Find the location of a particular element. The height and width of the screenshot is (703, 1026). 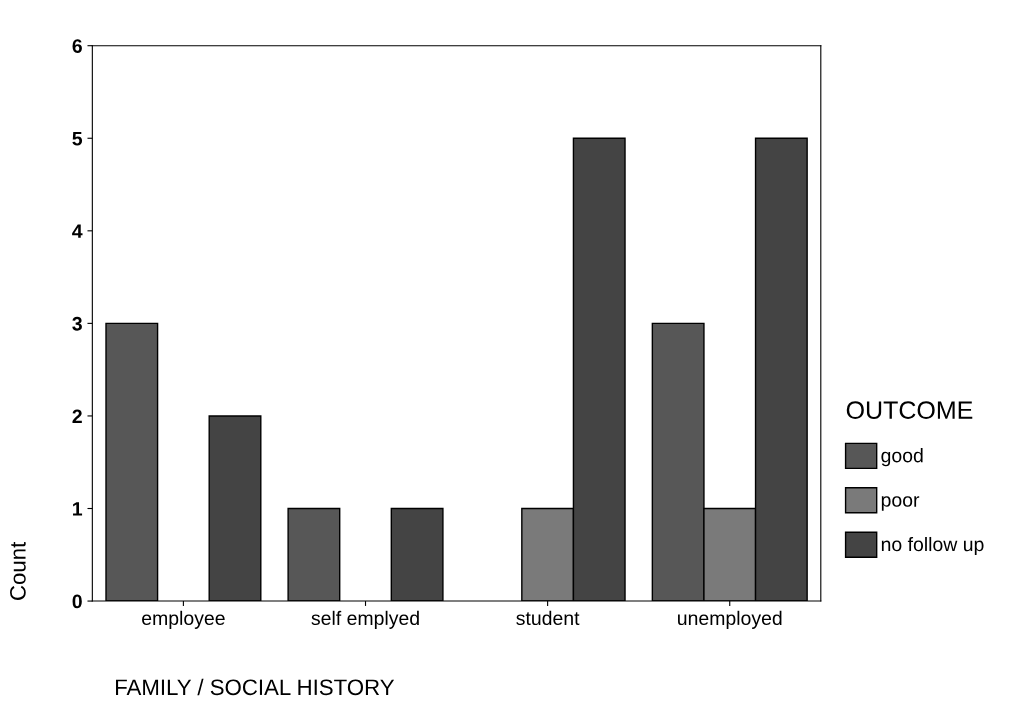

y-tick-label: 1 is located at coordinates (78, 509).